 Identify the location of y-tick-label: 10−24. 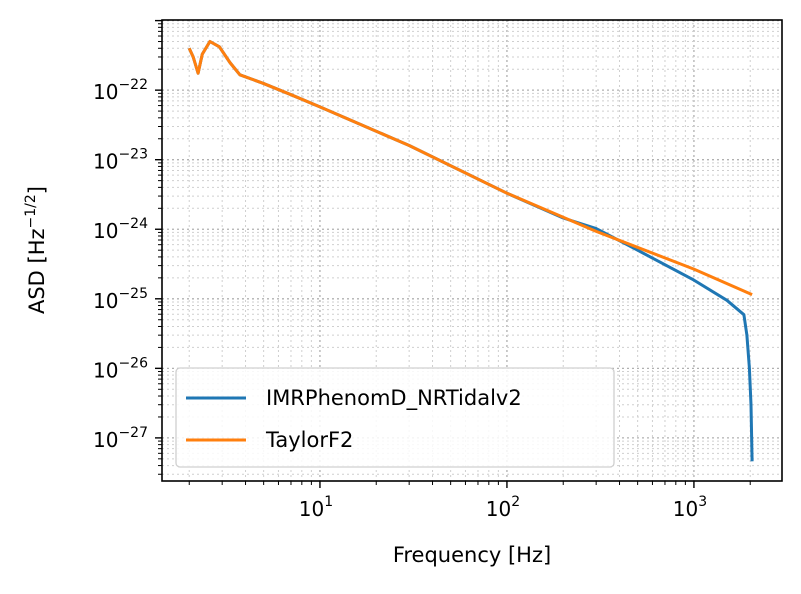
(120, 229).